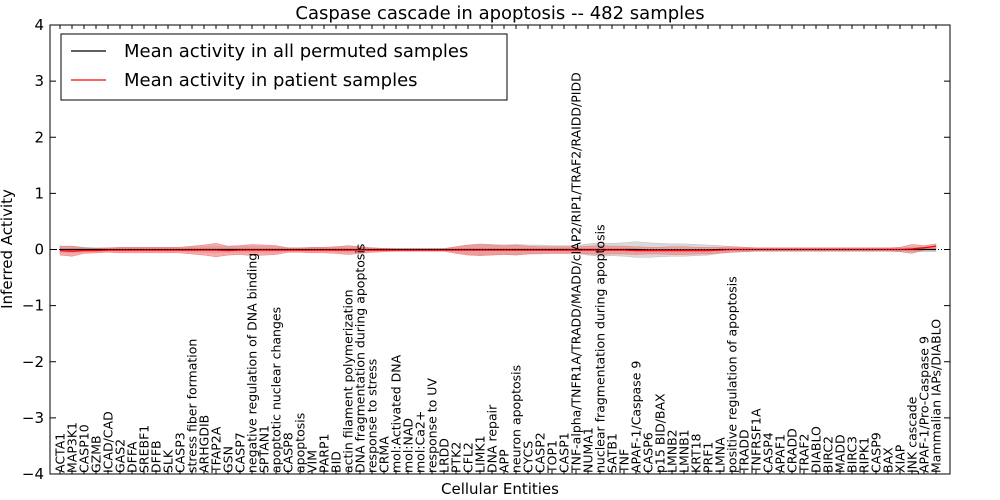 The height and width of the screenshot is (500, 1000). I want to click on category-label: APP, so click(504, 461).